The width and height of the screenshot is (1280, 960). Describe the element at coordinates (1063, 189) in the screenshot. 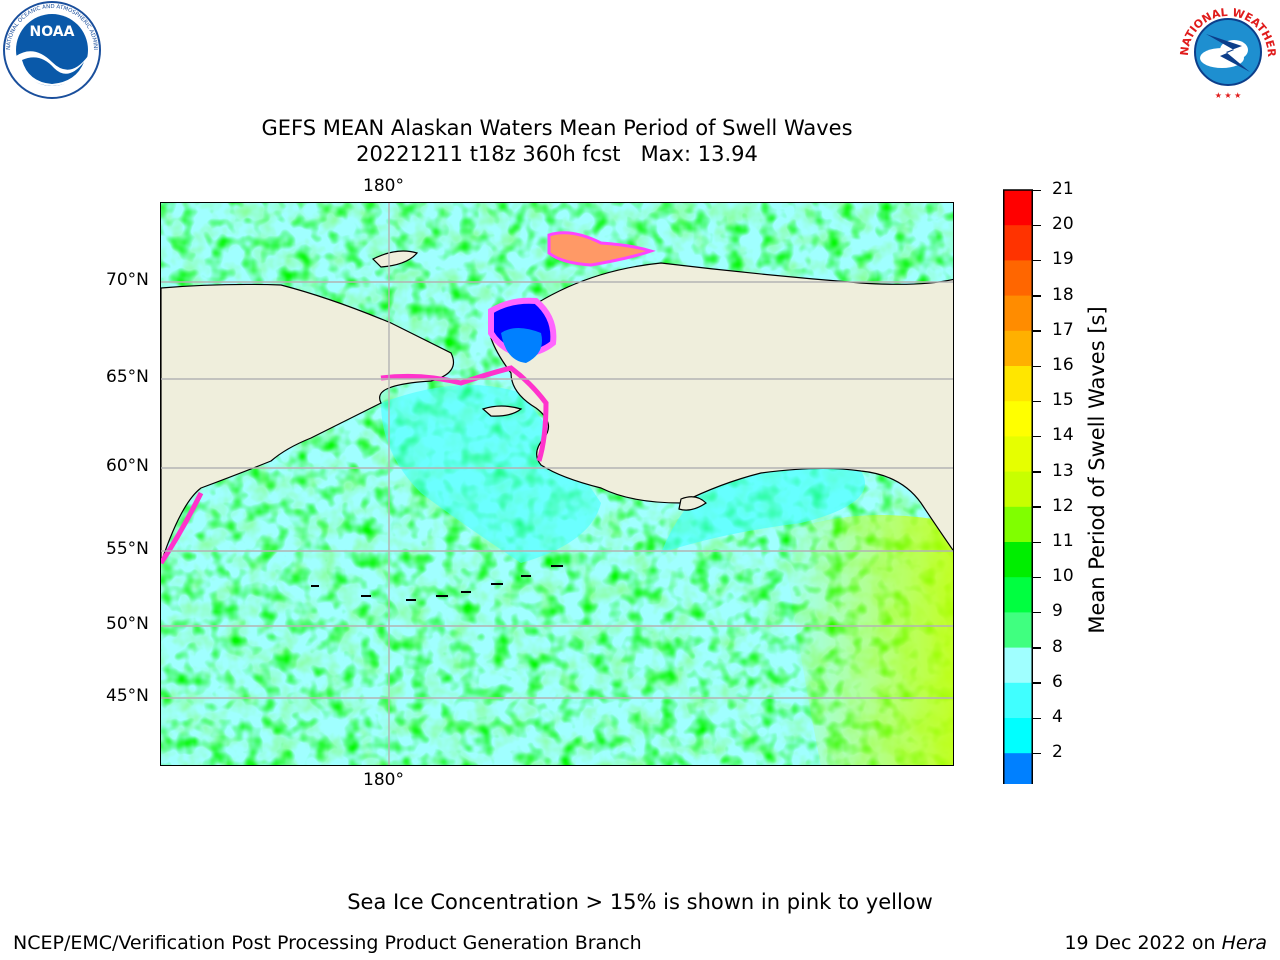

I see `colorbar-tick-label: 21` at that location.